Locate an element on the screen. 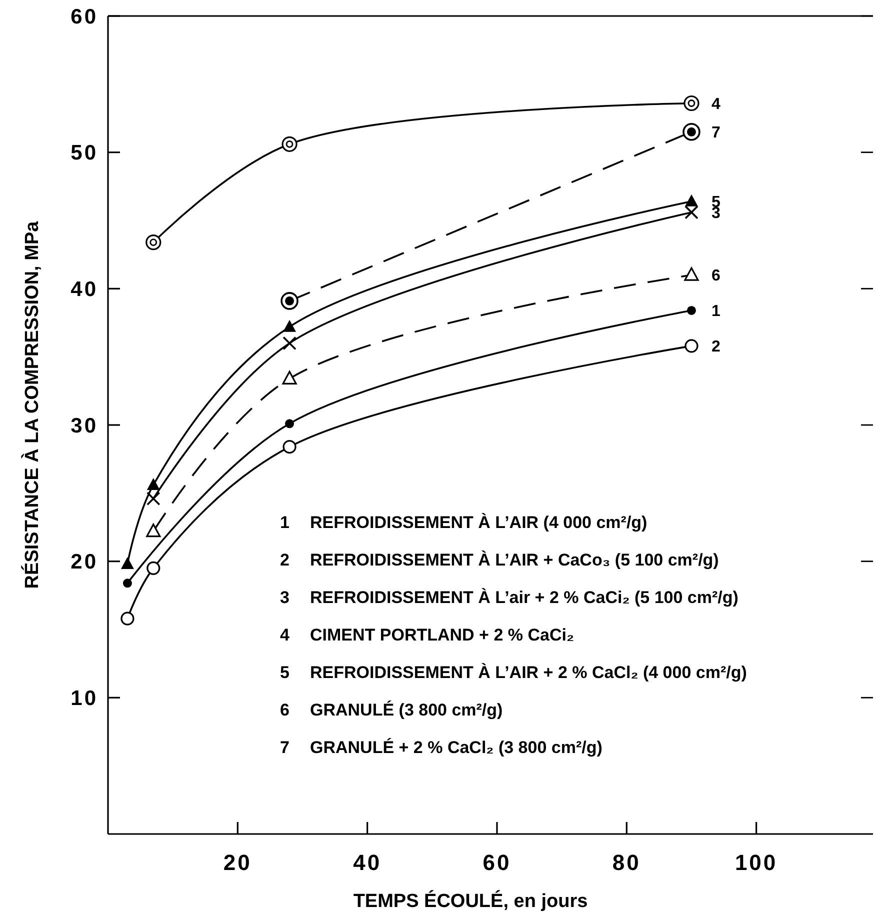 Image resolution: width=878 pixels, height=918 pixels. series-label: 4 is located at coordinates (715, 104).